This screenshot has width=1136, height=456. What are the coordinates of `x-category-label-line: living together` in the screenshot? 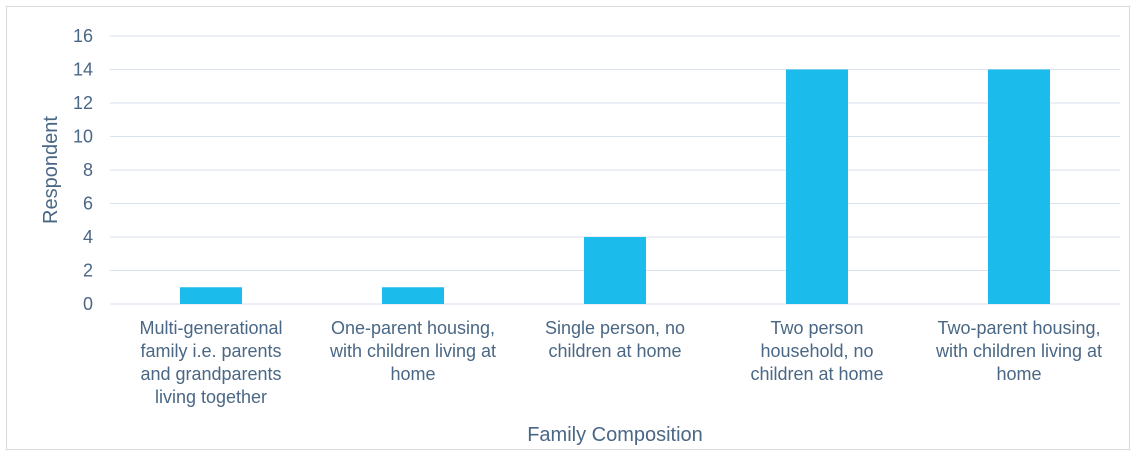 It's located at (211, 397).